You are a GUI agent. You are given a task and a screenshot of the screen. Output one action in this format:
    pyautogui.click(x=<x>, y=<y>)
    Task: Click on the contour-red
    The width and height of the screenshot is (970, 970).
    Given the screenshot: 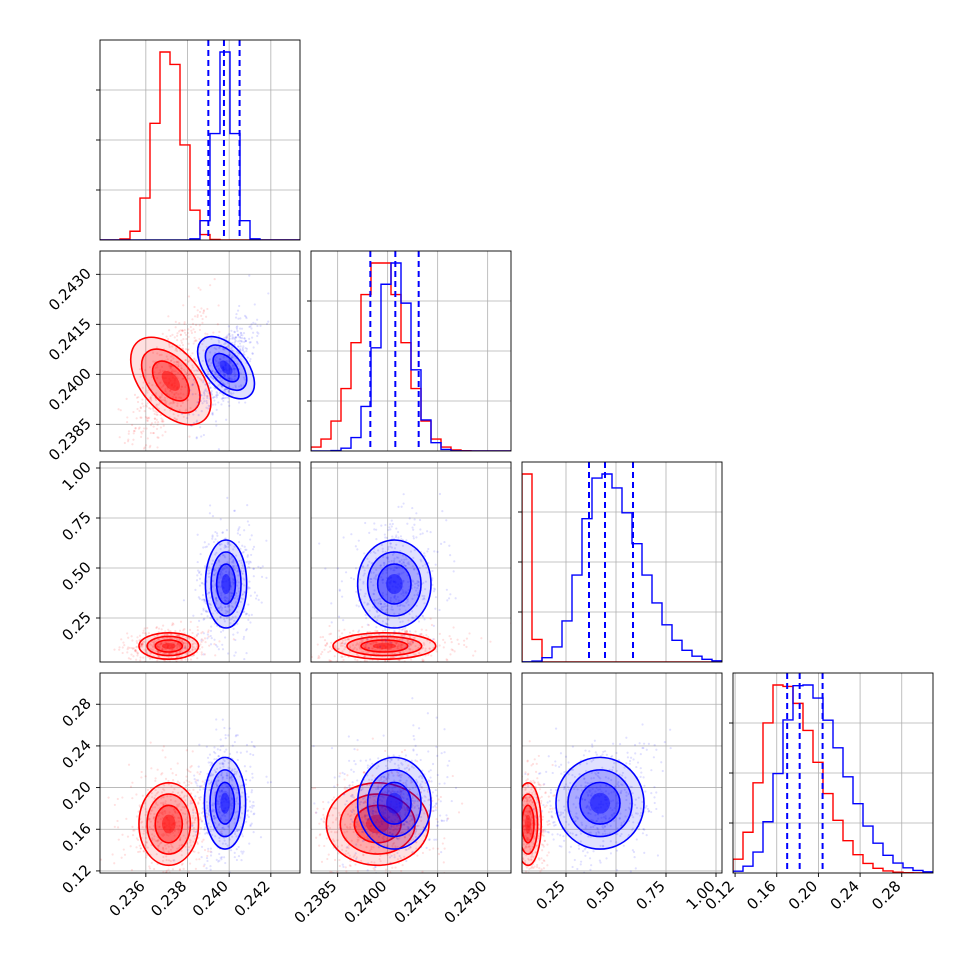 What is the action you would take?
    pyautogui.click(x=377, y=824)
    